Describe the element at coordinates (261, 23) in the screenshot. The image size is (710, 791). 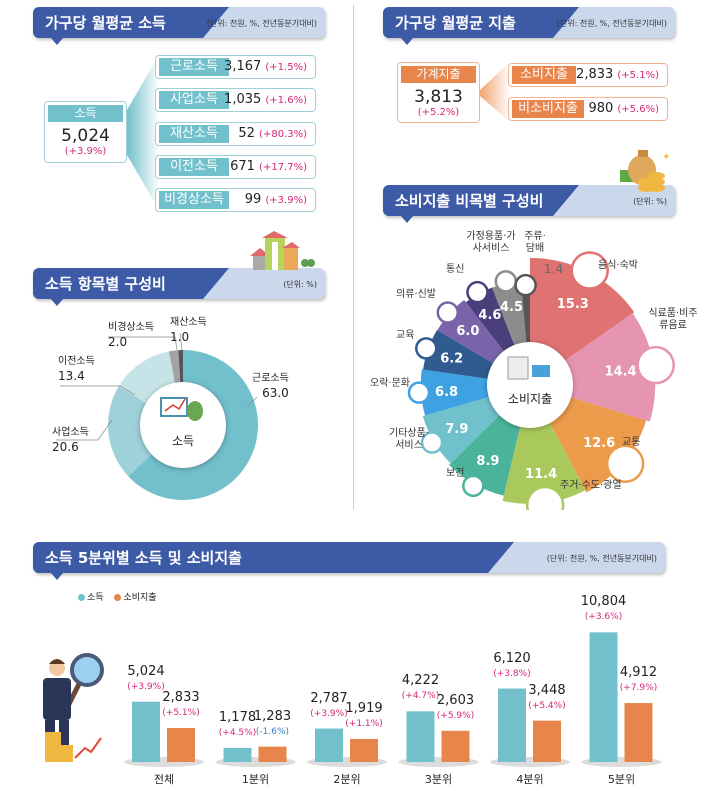
I see `income-unit: (단위: 천원, %, 전년동분기대비)` at that location.